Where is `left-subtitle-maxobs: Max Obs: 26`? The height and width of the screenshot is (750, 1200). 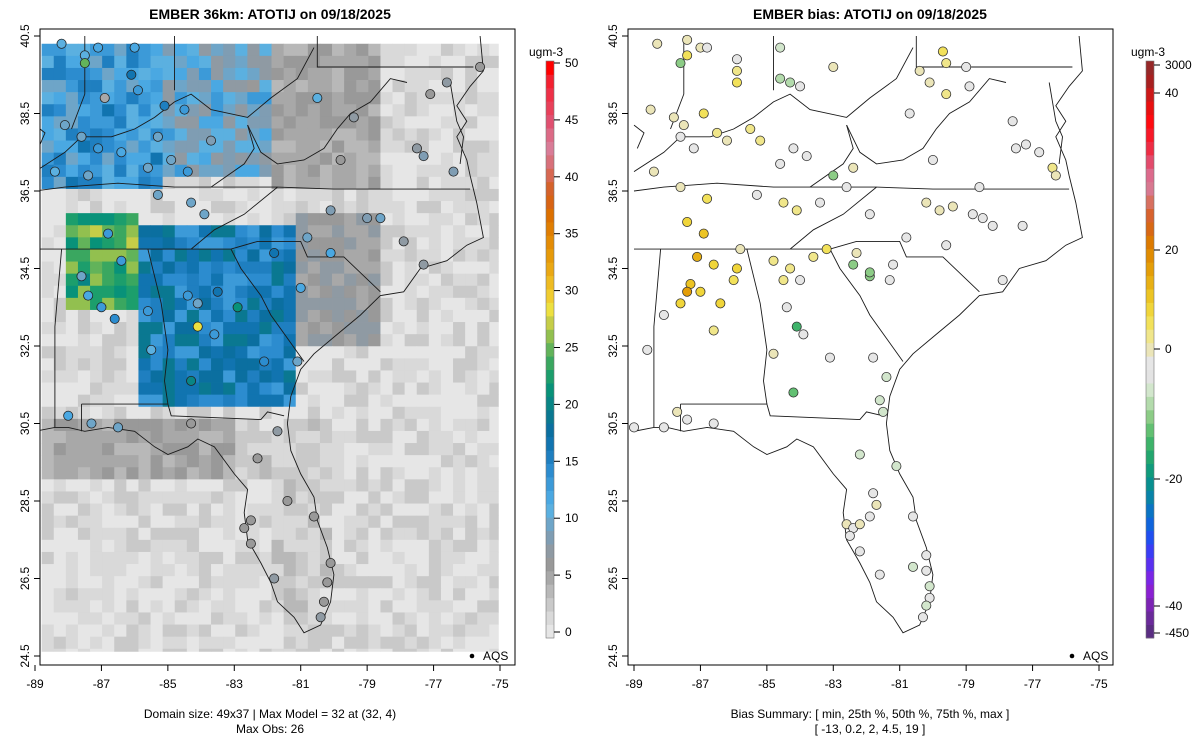
left-subtitle-maxobs: Max Obs: 26 is located at coordinates (270, 729).